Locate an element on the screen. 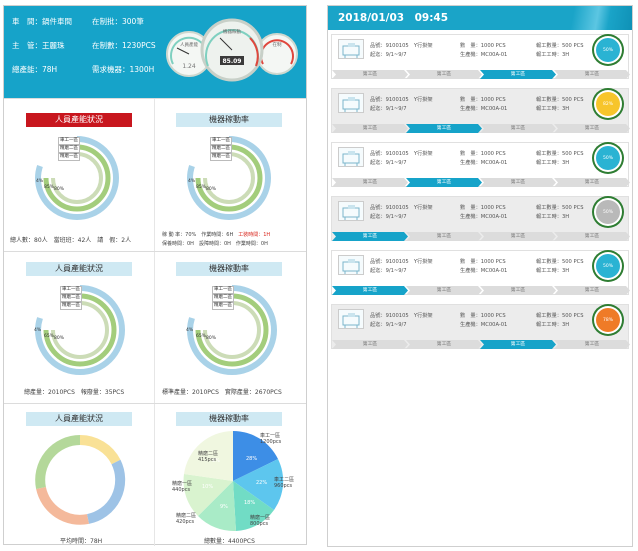 This screenshot has width=638, height=551. output-ring-chart is located at coordinates (80, 330).